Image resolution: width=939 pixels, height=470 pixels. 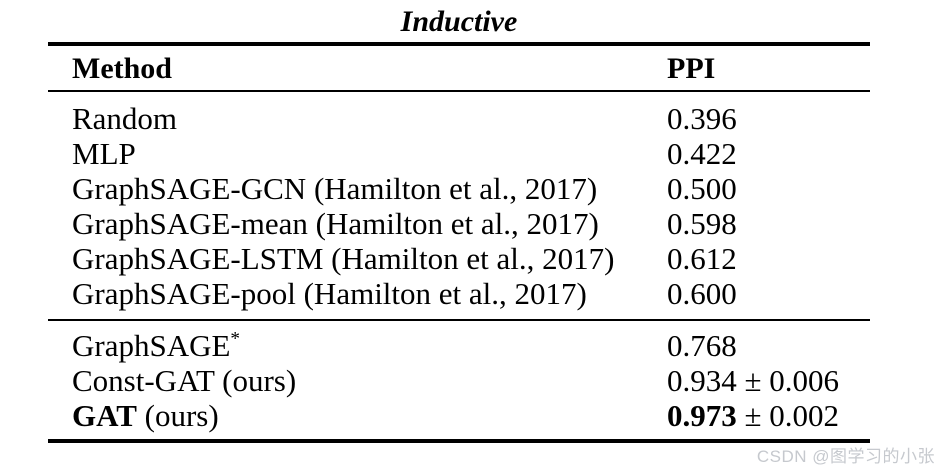 What do you see at coordinates (343, 258) in the screenshot?
I see `method-name: GraphSAGE-LSTM (Hamilton et al., 2017)` at bounding box center [343, 258].